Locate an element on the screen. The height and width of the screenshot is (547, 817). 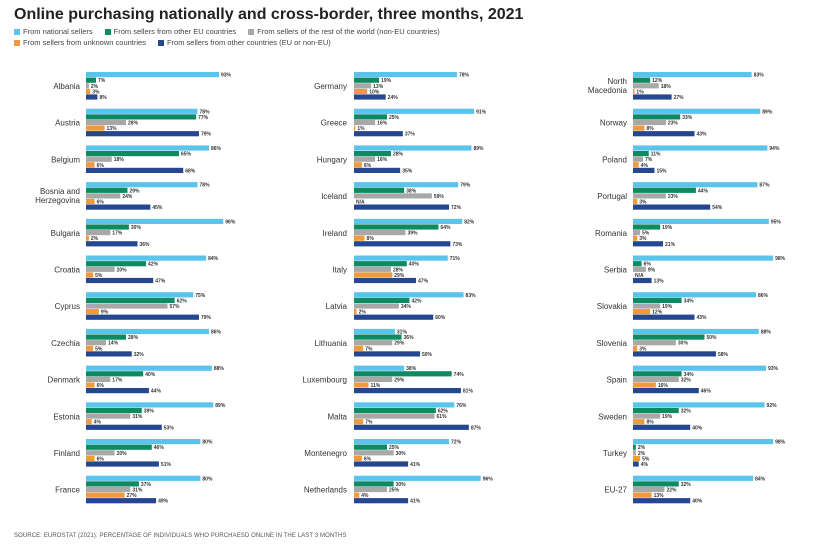
bar-value-label: 34% is located at coordinates (689, 301).